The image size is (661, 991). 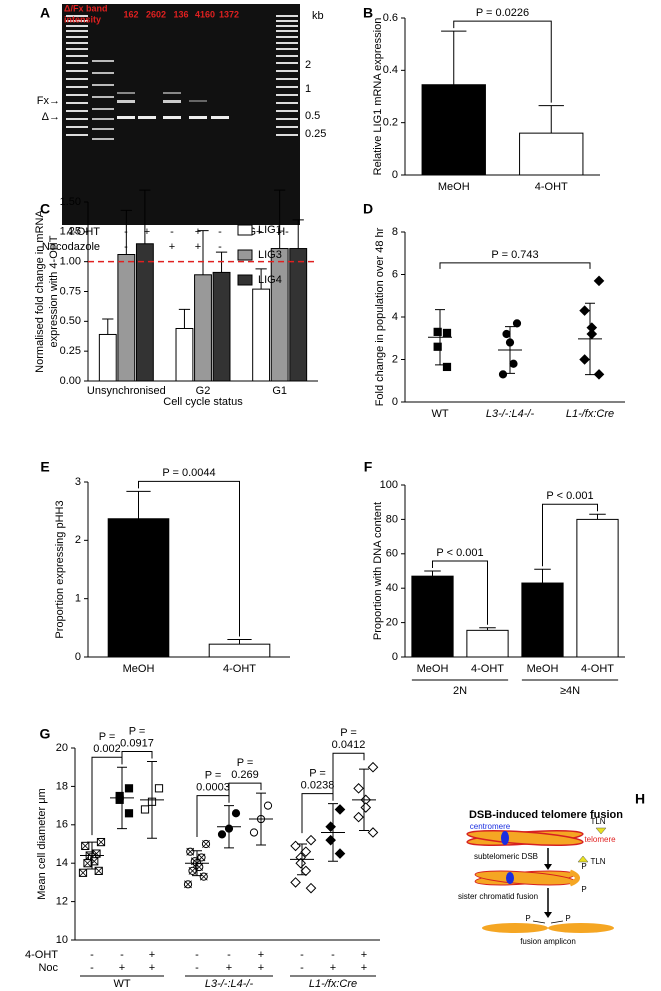 What do you see at coordinates (239, 669) in the screenshot?
I see `x-tick-label: 4-OHT` at bounding box center [239, 669].